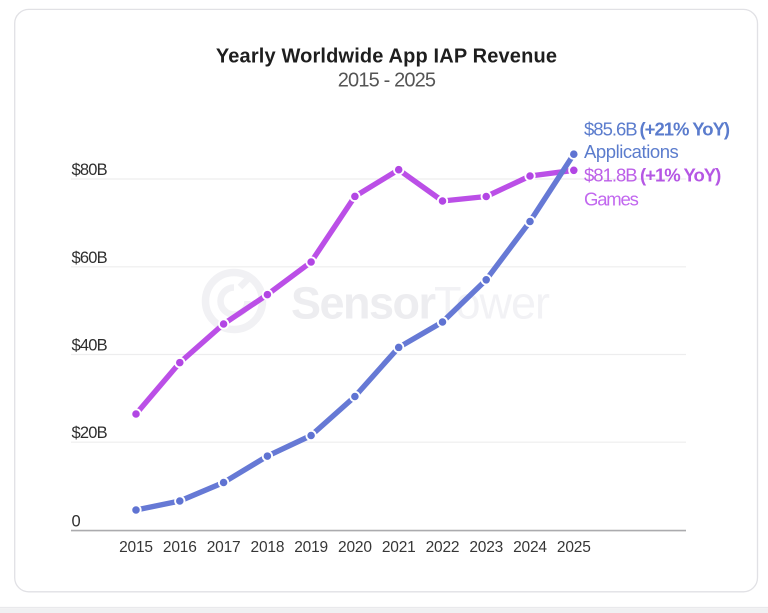  What do you see at coordinates (90, 170) in the screenshot?
I see `svg-text: $80B` at bounding box center [90, 170].